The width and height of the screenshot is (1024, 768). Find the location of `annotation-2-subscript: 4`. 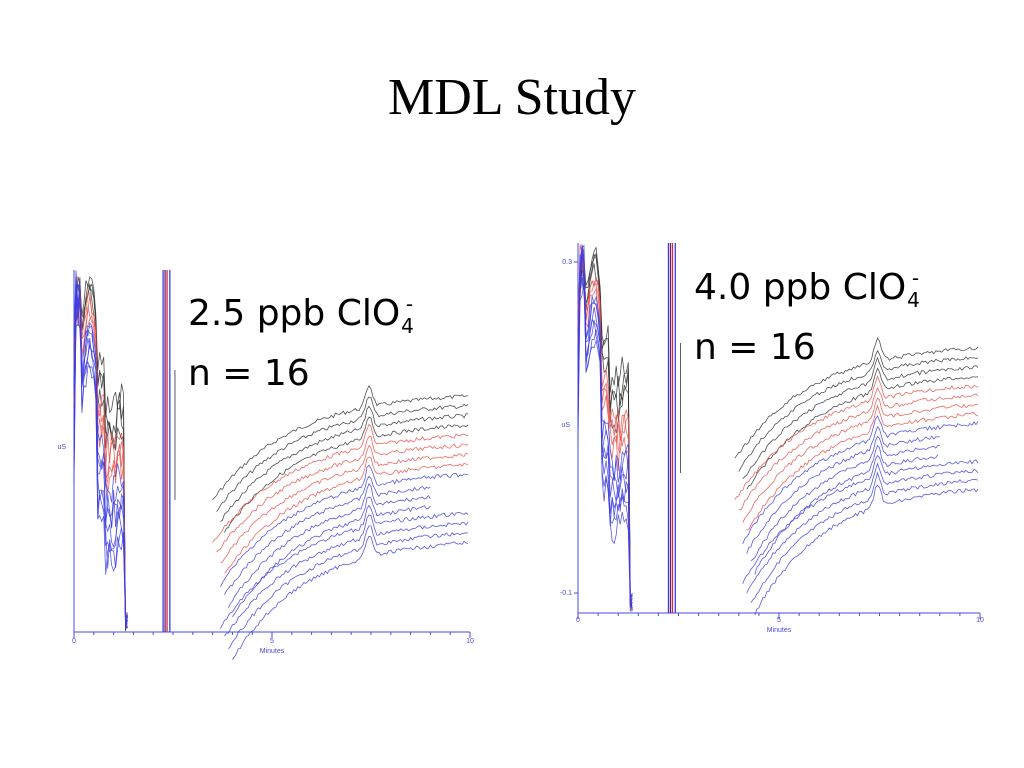

annotation-2-subscript: 4 is located at coordinates (913, 300).